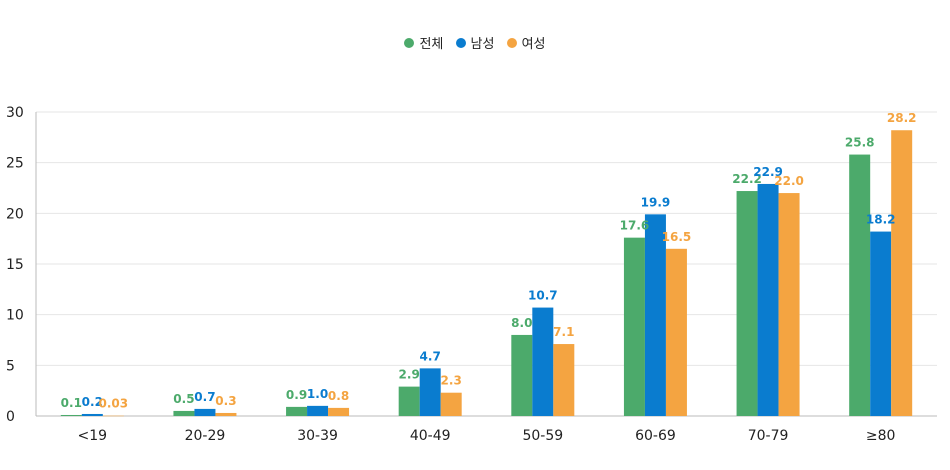  Describe the element at coordinates (15, 265) in the screenshot. I see `y-tick-label: 15` at that location.